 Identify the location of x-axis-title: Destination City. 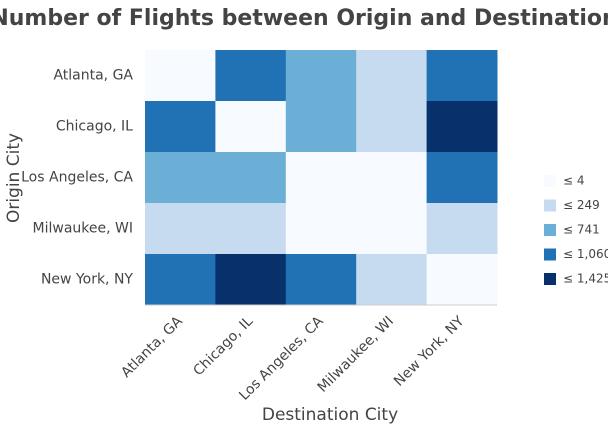
(330, 415).